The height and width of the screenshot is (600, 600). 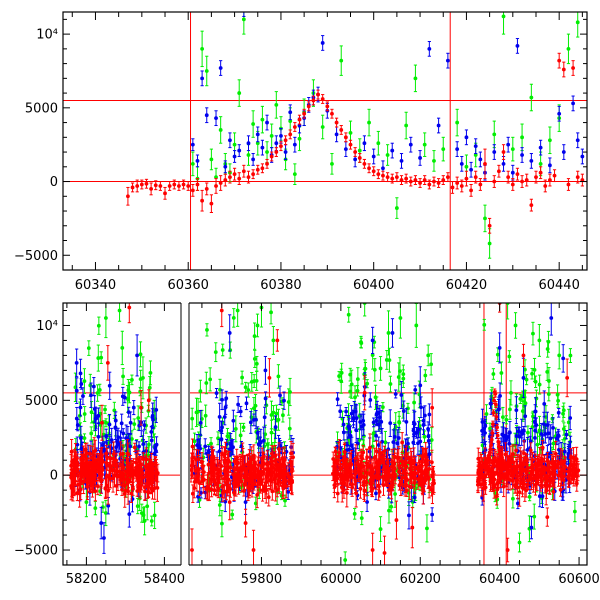 I want to click on bottom-x-tick-label: 60200, so click(x=420, y=579).